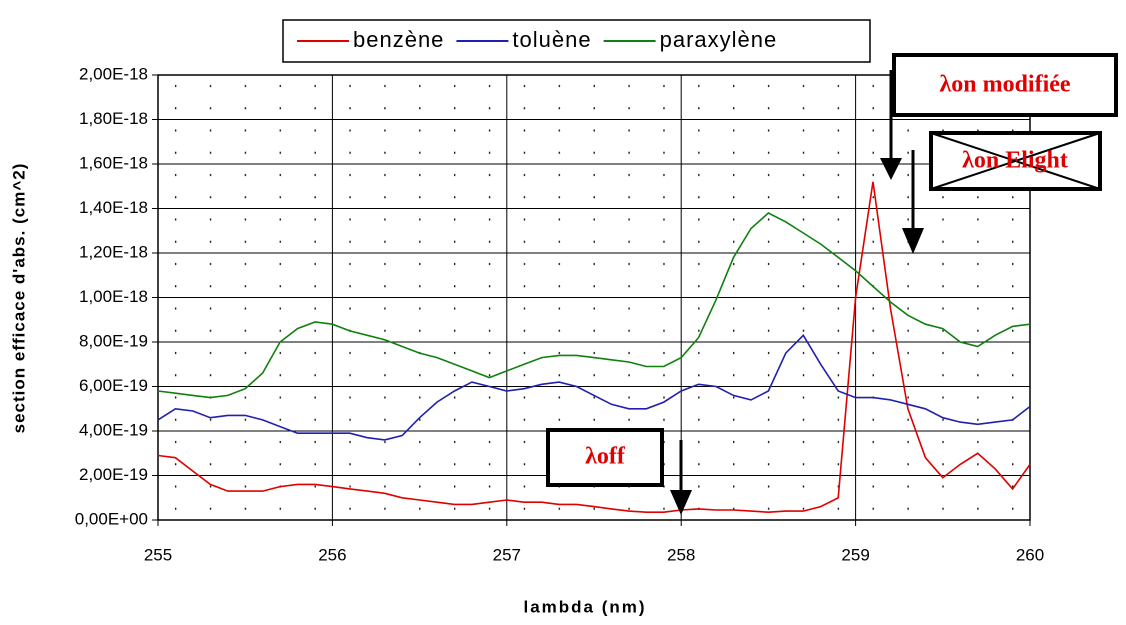 This screenshot has height=625, width=1126. Describe the element at coordinates (584, 606) in the screenshot. I see `x-axis-label: lambda (nm)` at that location.